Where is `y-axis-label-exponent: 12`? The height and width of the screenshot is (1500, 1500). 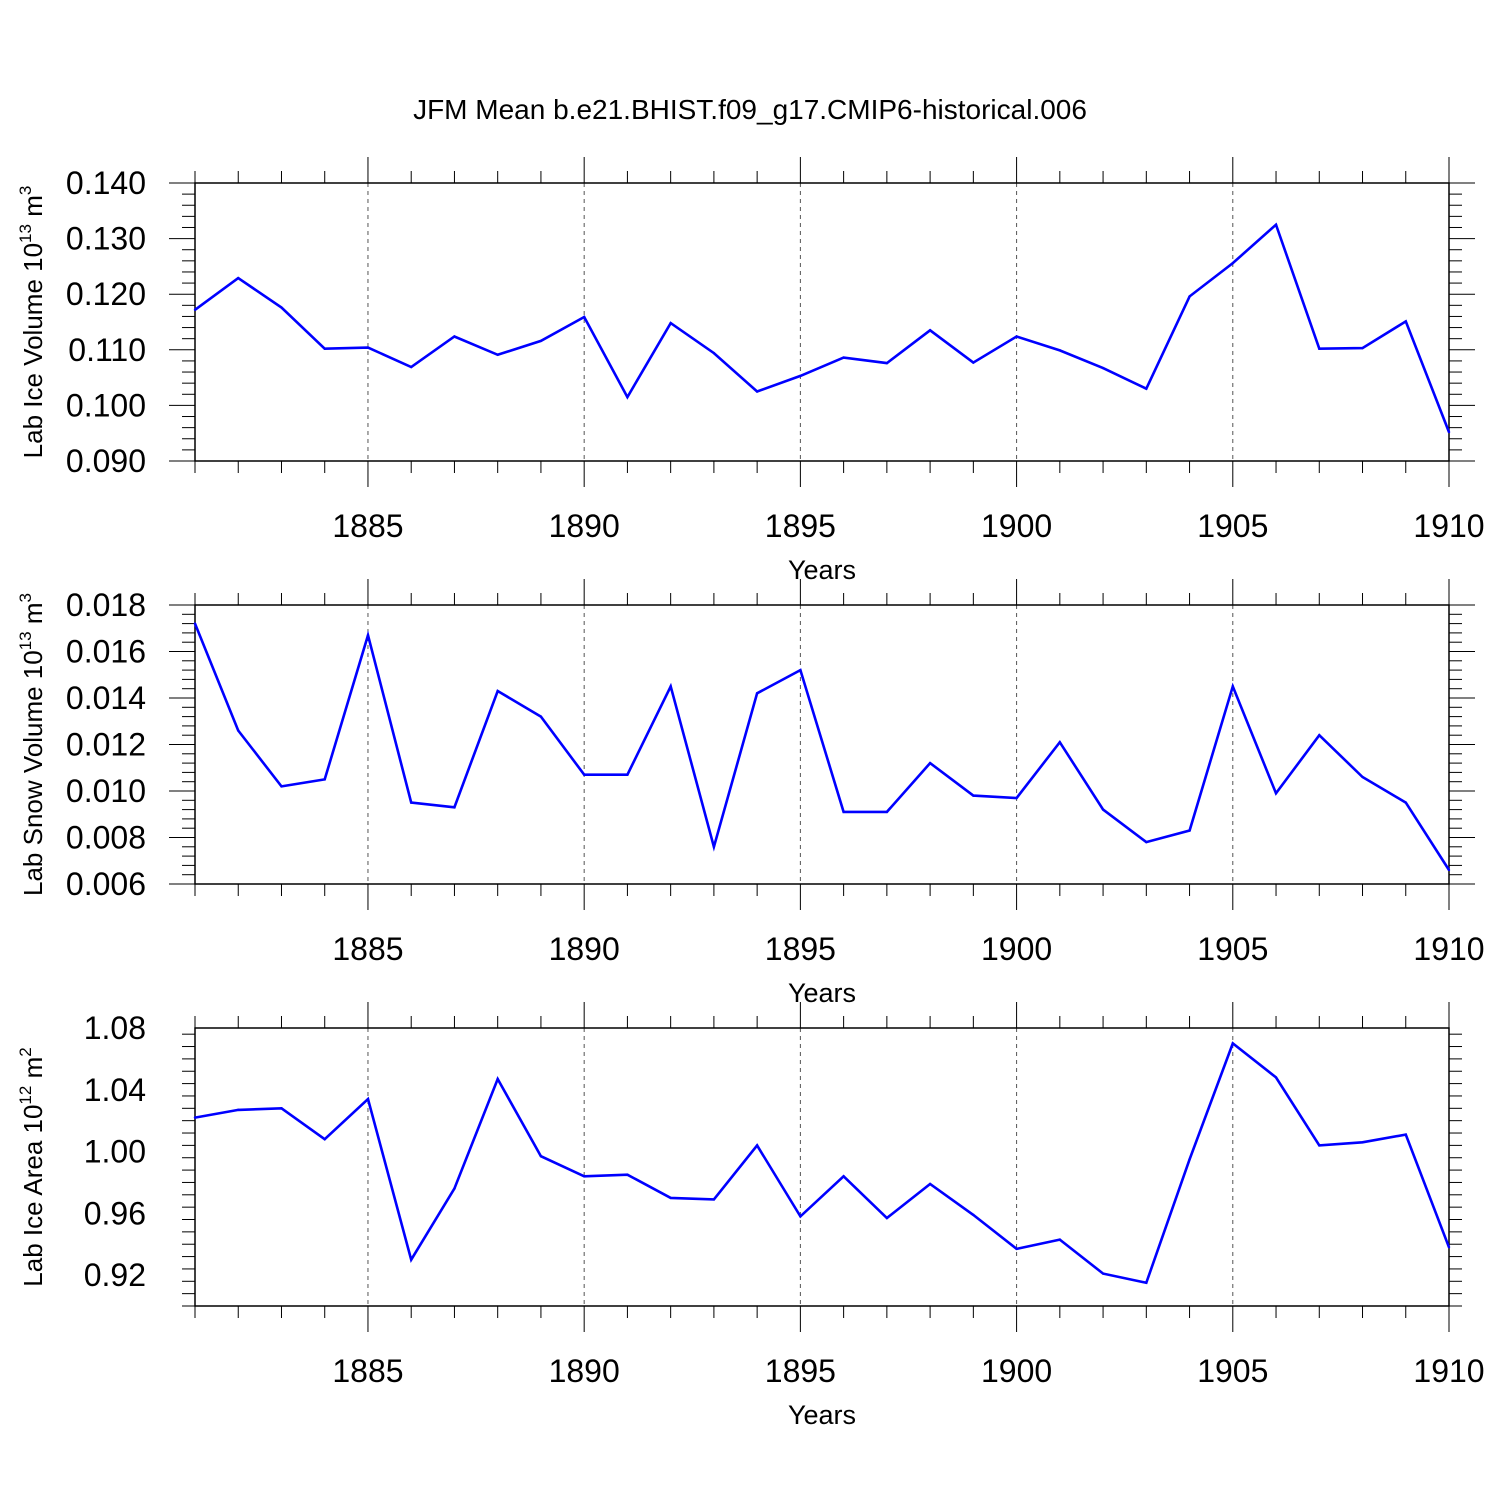 y-axis-label-exponent: 12 is located at coordinates (25, 1095).